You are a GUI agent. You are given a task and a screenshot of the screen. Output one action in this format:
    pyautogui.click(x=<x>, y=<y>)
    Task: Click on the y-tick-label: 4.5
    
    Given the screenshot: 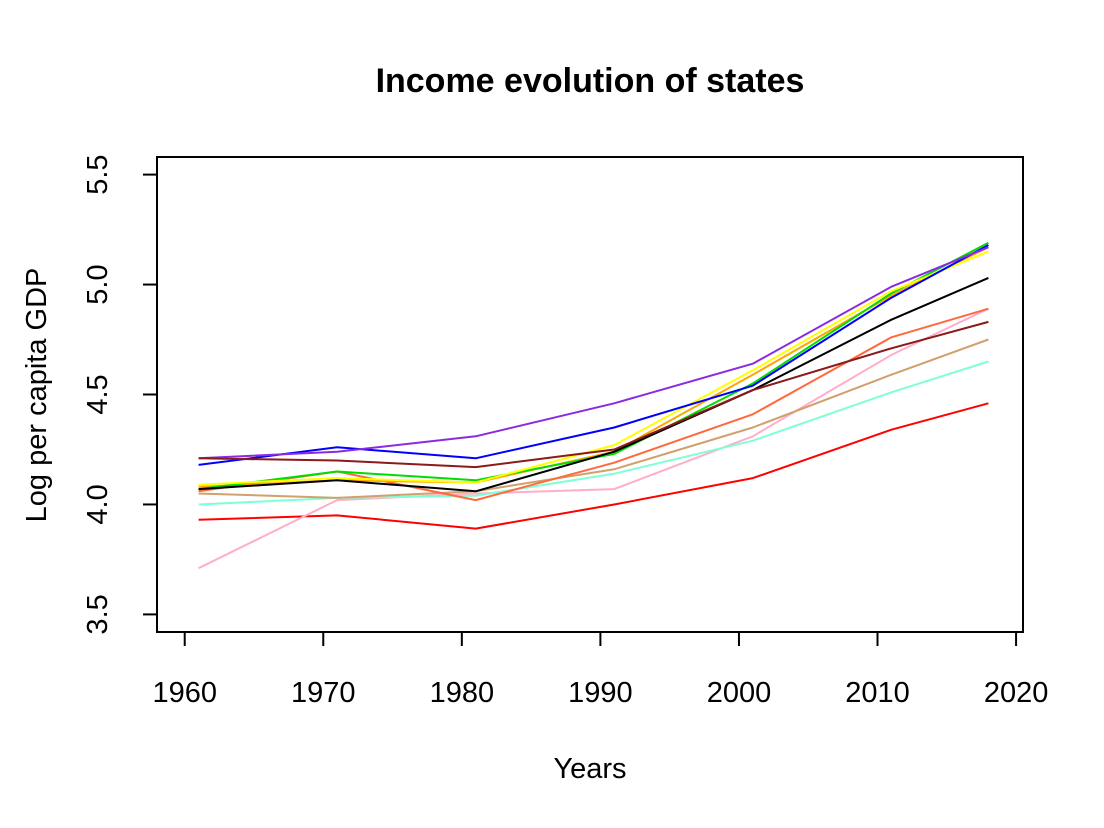 What is the action you would take?
    pyautogui.click(x=98, y=394)
    